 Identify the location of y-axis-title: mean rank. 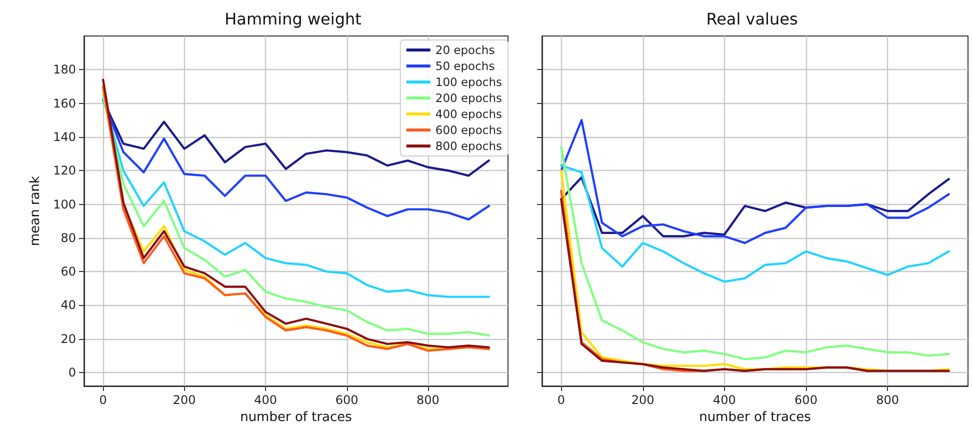
(36, 210).